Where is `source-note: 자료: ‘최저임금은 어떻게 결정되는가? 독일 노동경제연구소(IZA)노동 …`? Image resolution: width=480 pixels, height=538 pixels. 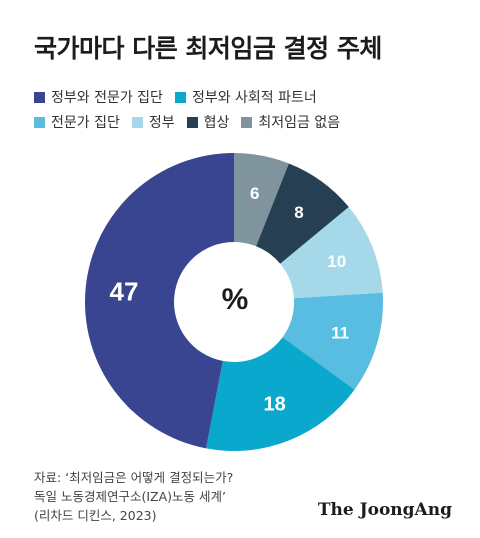
source-note: 자료: ‘최저임금은 어떻게 결정되는가? 독일 노동경제연구소(IZA)노동 … is located at coordinates (133, 496).